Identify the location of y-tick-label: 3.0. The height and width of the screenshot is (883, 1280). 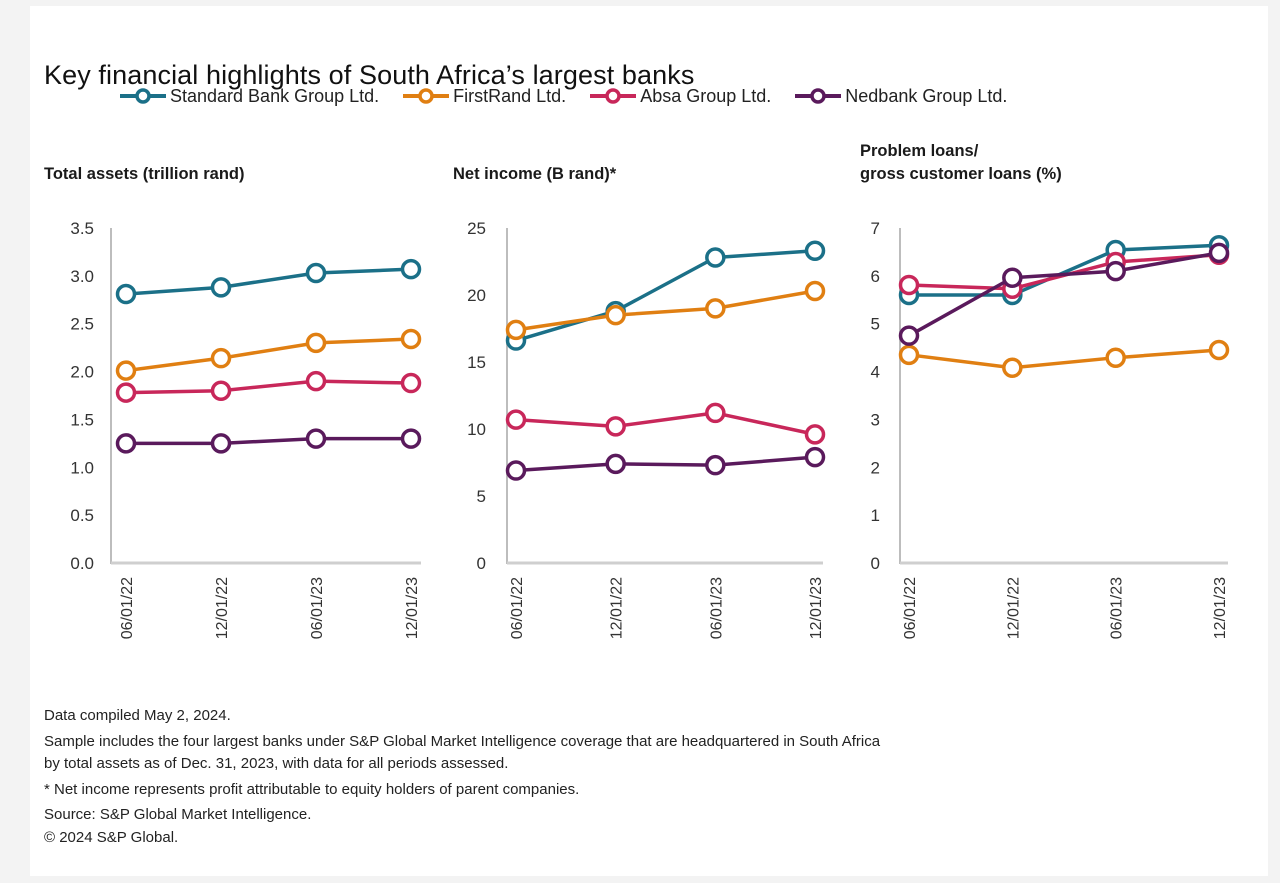
(82, 276).